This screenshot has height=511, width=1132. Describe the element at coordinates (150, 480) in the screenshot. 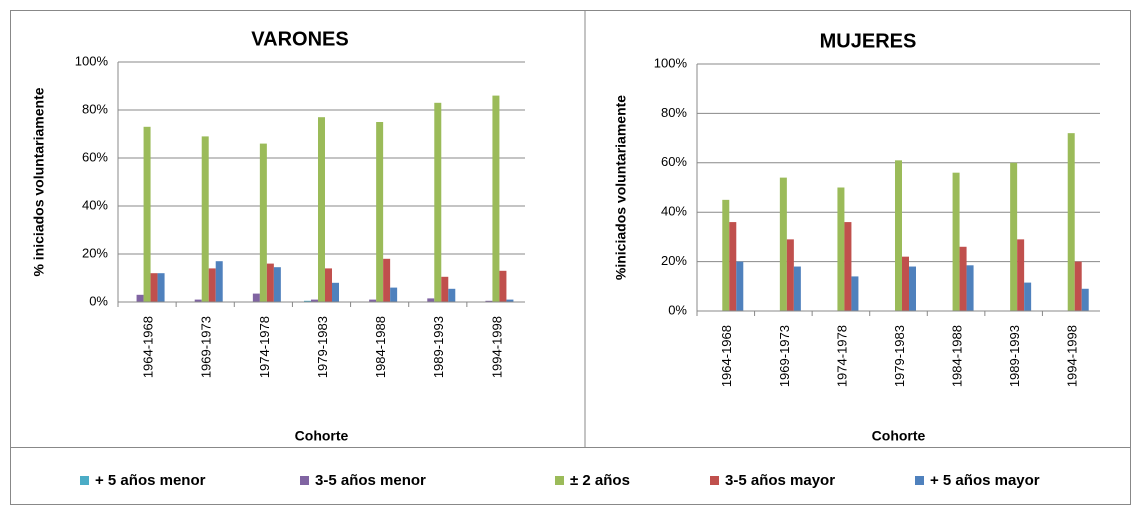

I see `legend-label: + 5 años menor` at that location.